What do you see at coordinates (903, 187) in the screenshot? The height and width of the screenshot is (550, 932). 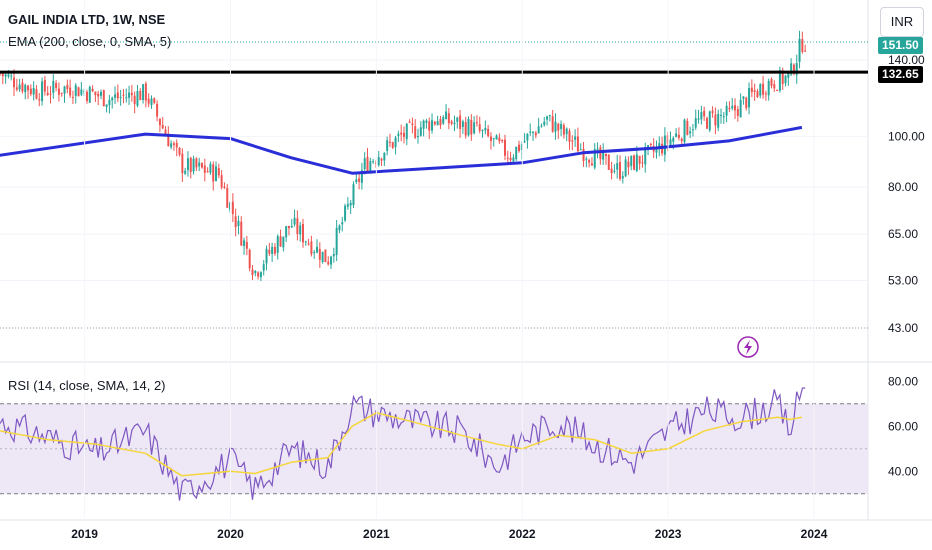 I see `price-tick-label: 80.00` at bounding box center [903, 187].